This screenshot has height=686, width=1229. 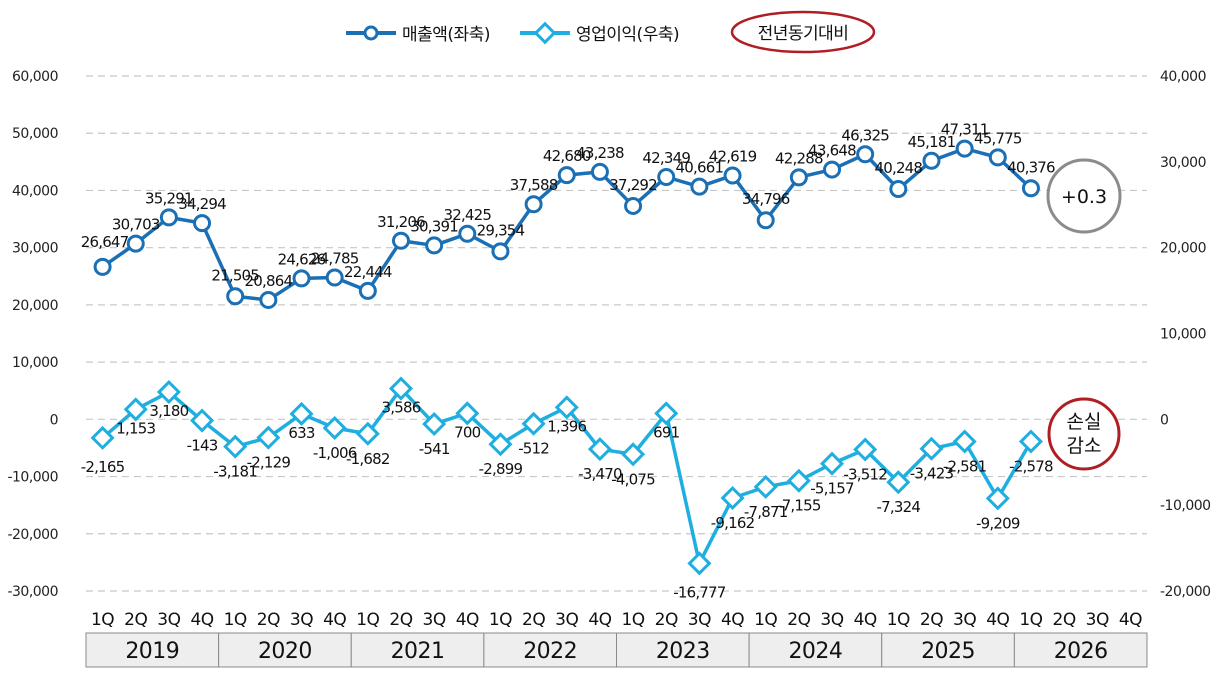 What do you see at coordinates (865, 135) in the screenshot?
I see `sales-data-label: 46,325` at bounding box center [865, 135].